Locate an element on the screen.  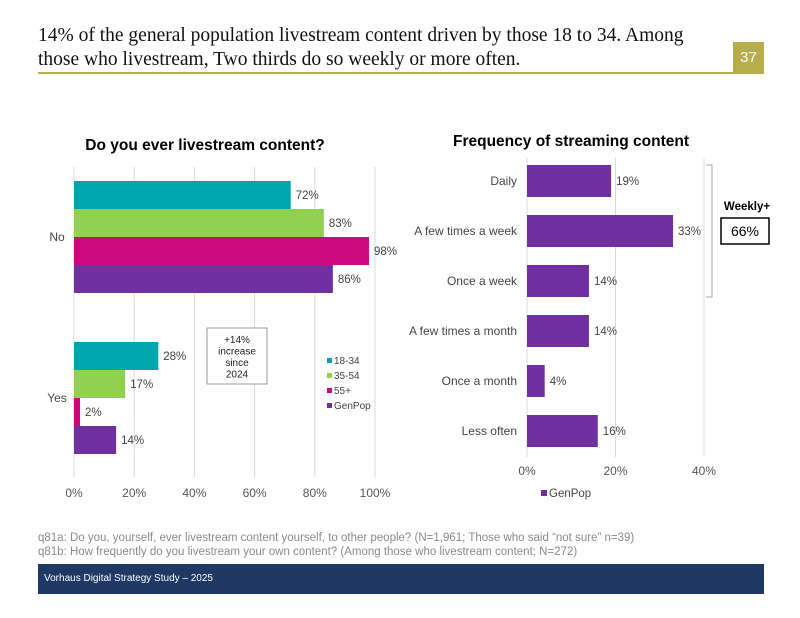
footer-bar: Vorhaus Digital Strategy Study – 2025 is located at coordinates (401, 579).